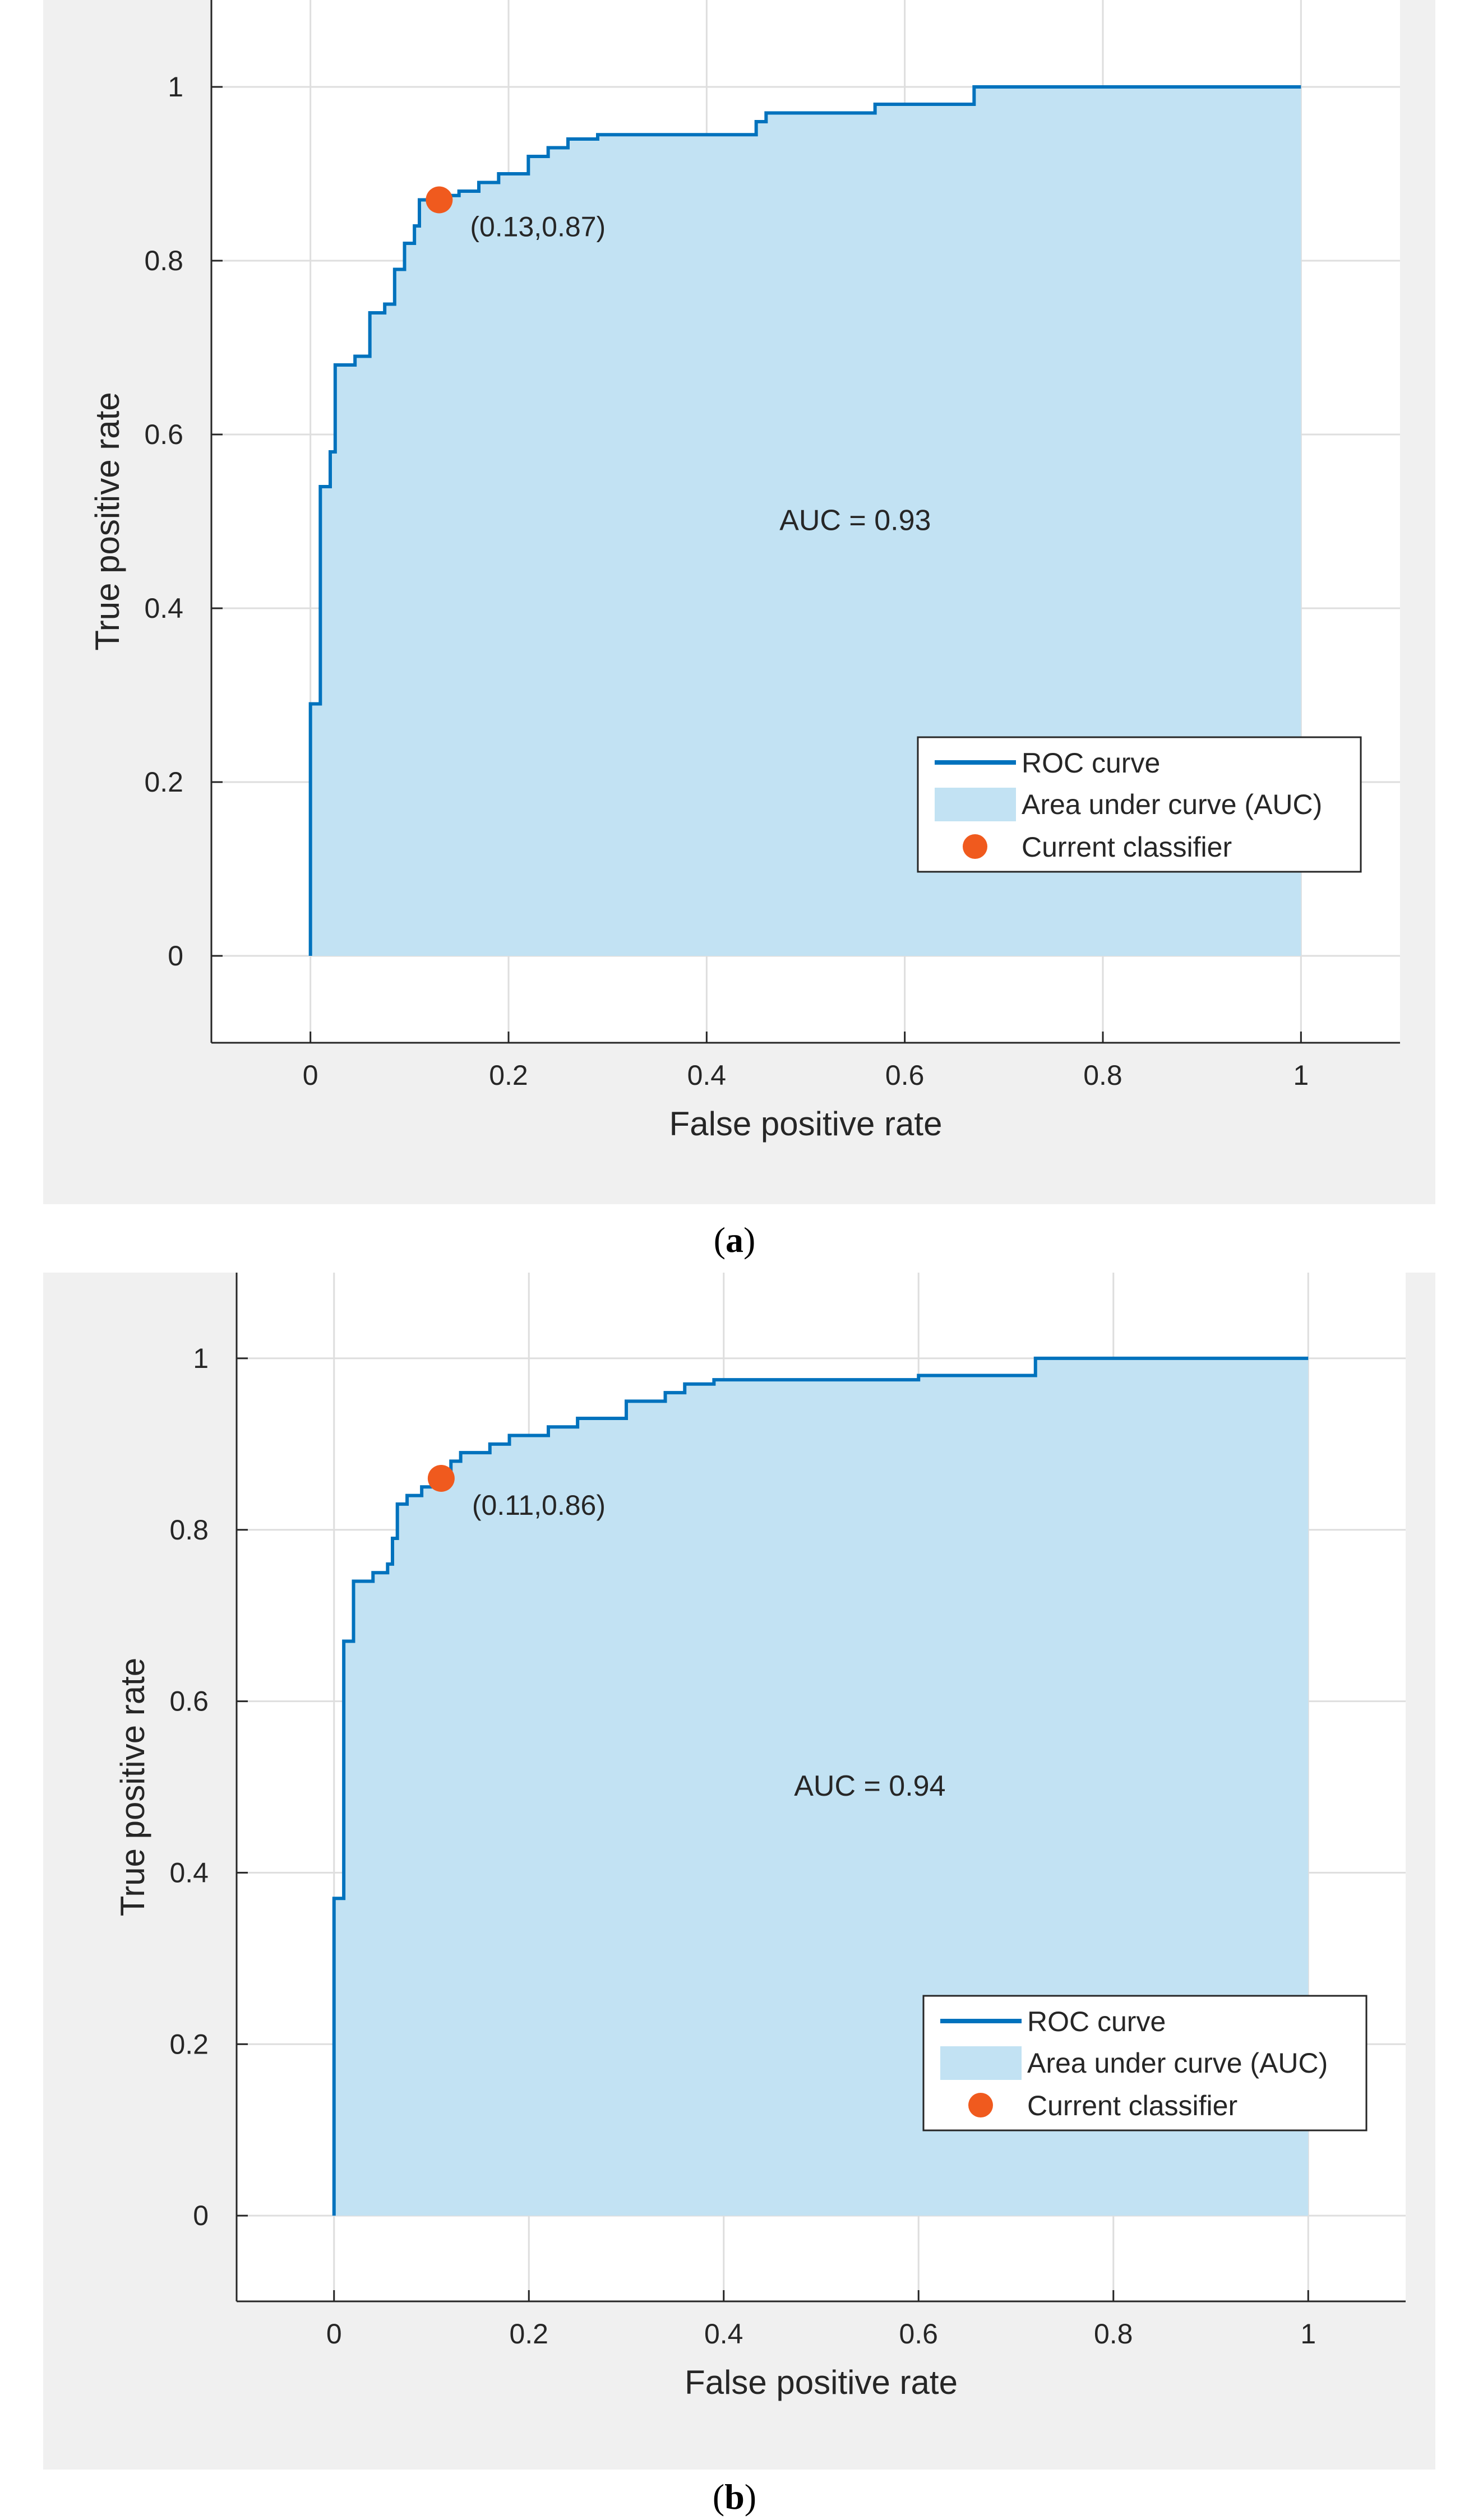  I want to click on legend-box, so click(1145, 2063).